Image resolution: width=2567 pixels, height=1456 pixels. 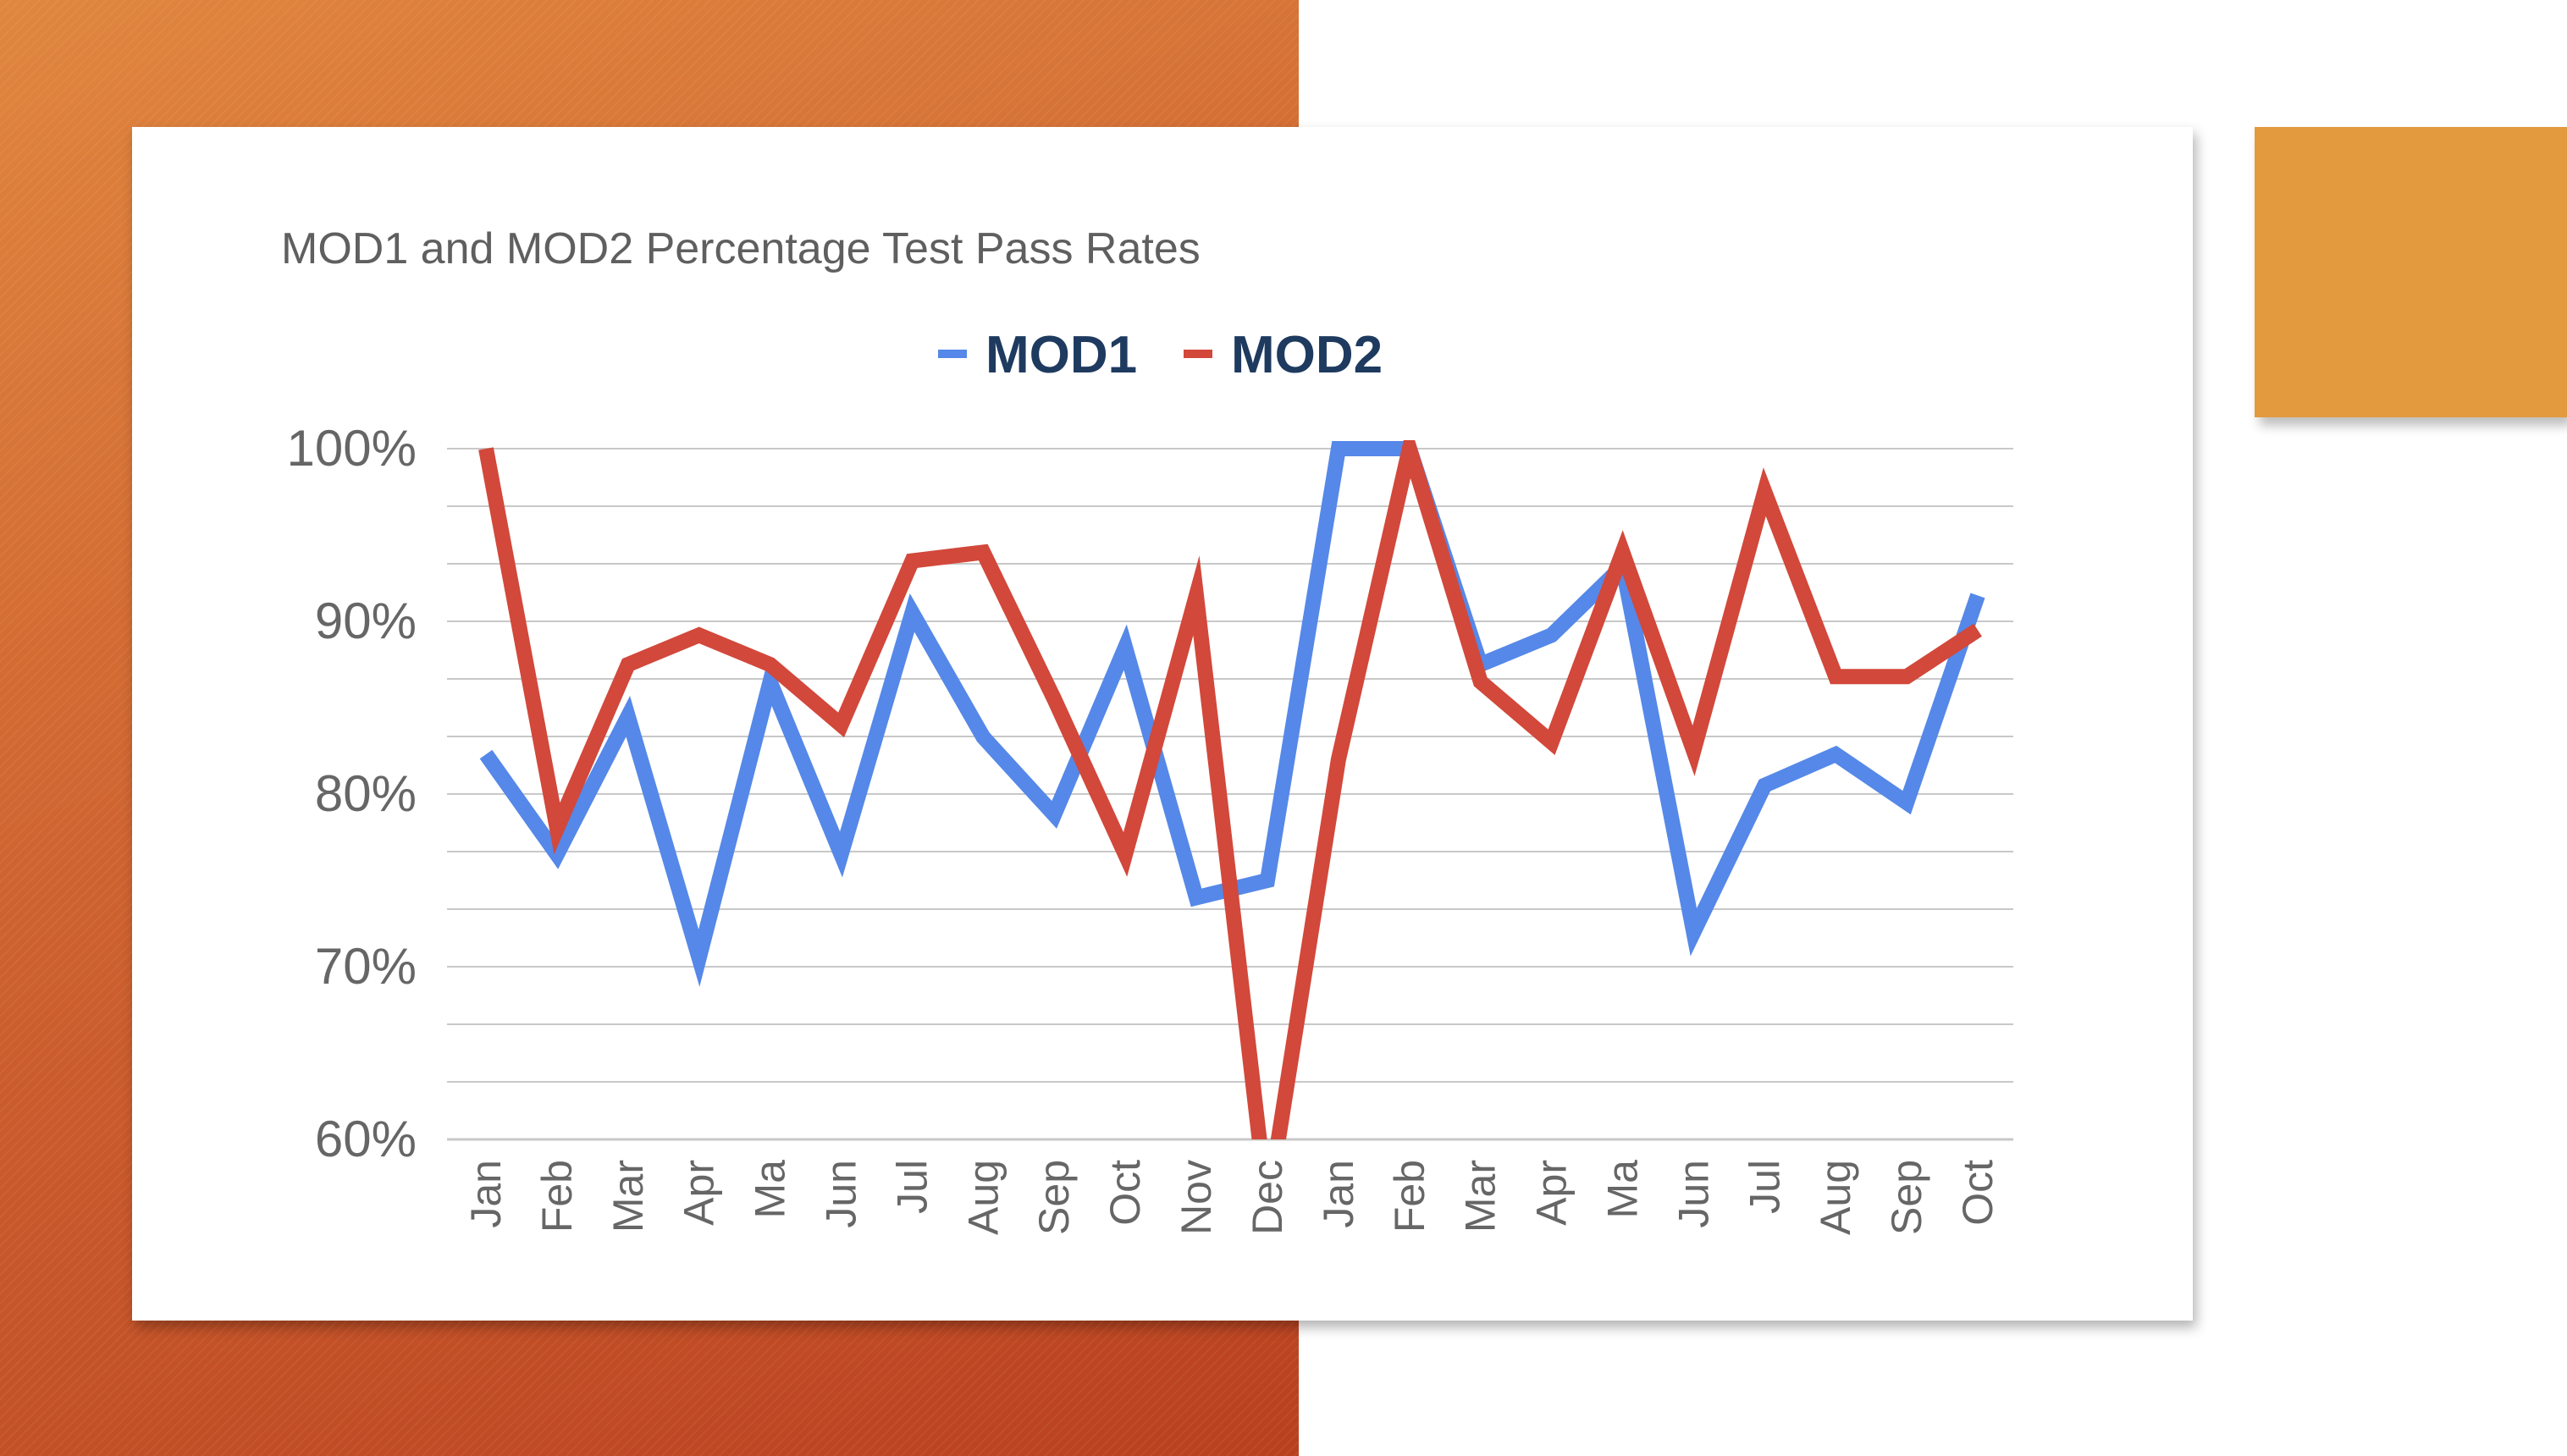 I want to click on y-tick-label: 80%, so click(x=366, y=793).